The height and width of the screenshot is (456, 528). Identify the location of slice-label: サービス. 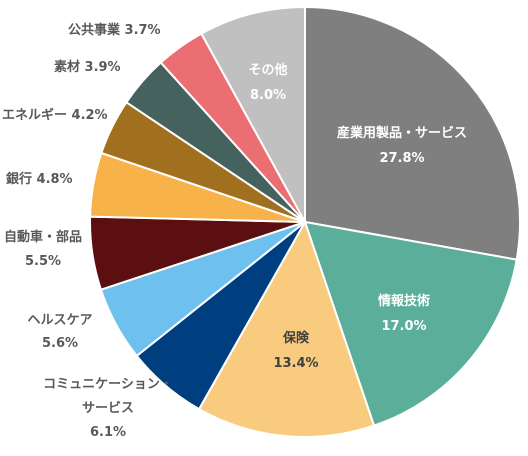
(108, 408).